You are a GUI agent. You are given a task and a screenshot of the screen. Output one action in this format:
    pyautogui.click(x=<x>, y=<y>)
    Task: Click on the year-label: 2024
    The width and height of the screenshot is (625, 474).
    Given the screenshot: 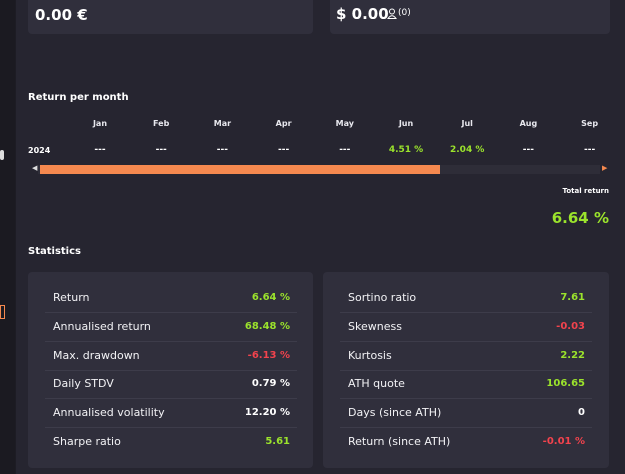 What is the action you would take?
    pyautogui.click(x=39, y=150)
    